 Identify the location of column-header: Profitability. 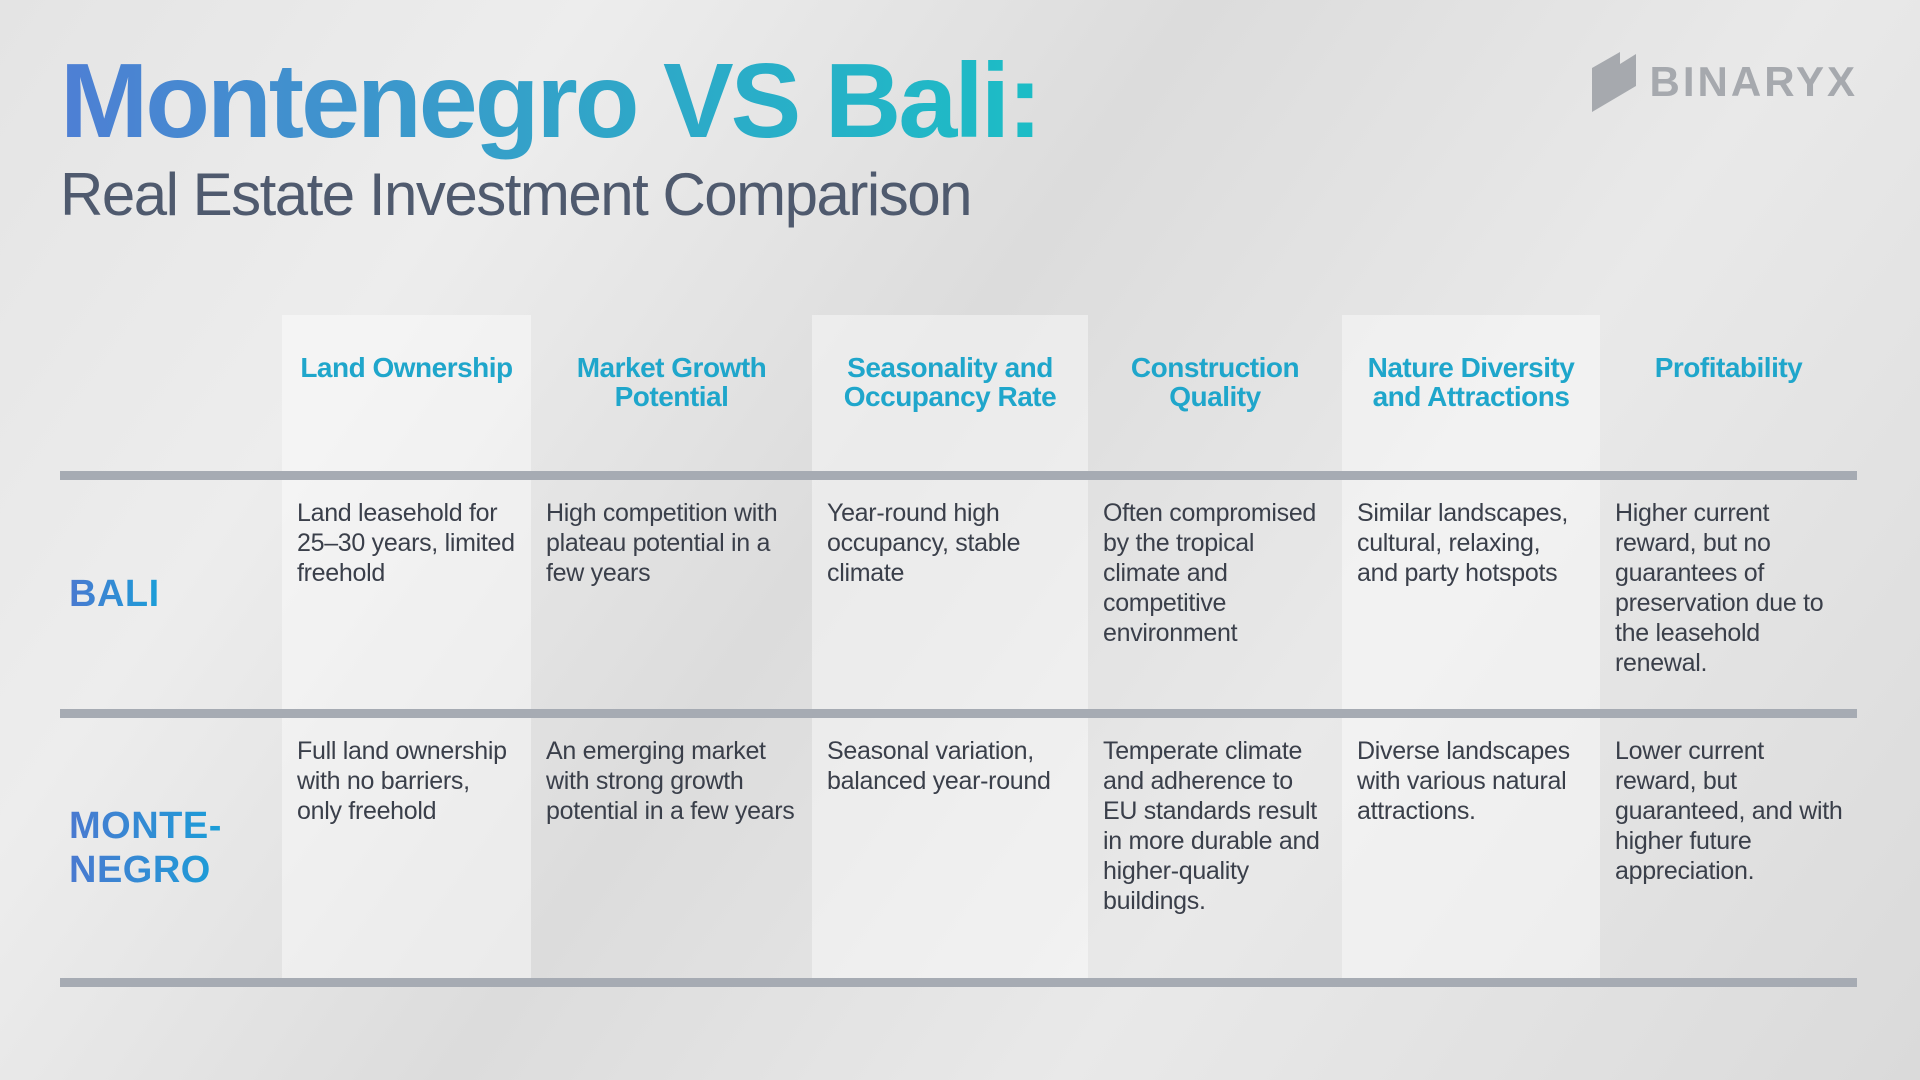
(1728, 367).